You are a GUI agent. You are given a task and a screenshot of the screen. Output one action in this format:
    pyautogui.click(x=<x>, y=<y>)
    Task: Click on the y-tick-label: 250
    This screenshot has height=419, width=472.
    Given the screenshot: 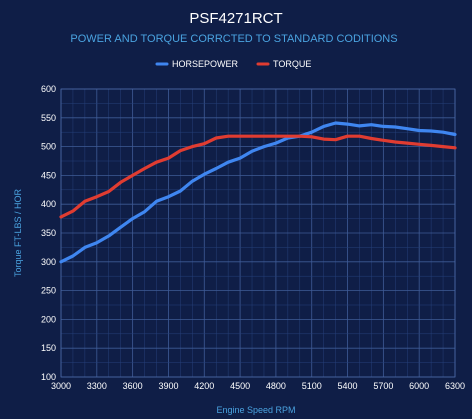 What is the action you would take?
    pyautogui.click(x=48, y=291)
    